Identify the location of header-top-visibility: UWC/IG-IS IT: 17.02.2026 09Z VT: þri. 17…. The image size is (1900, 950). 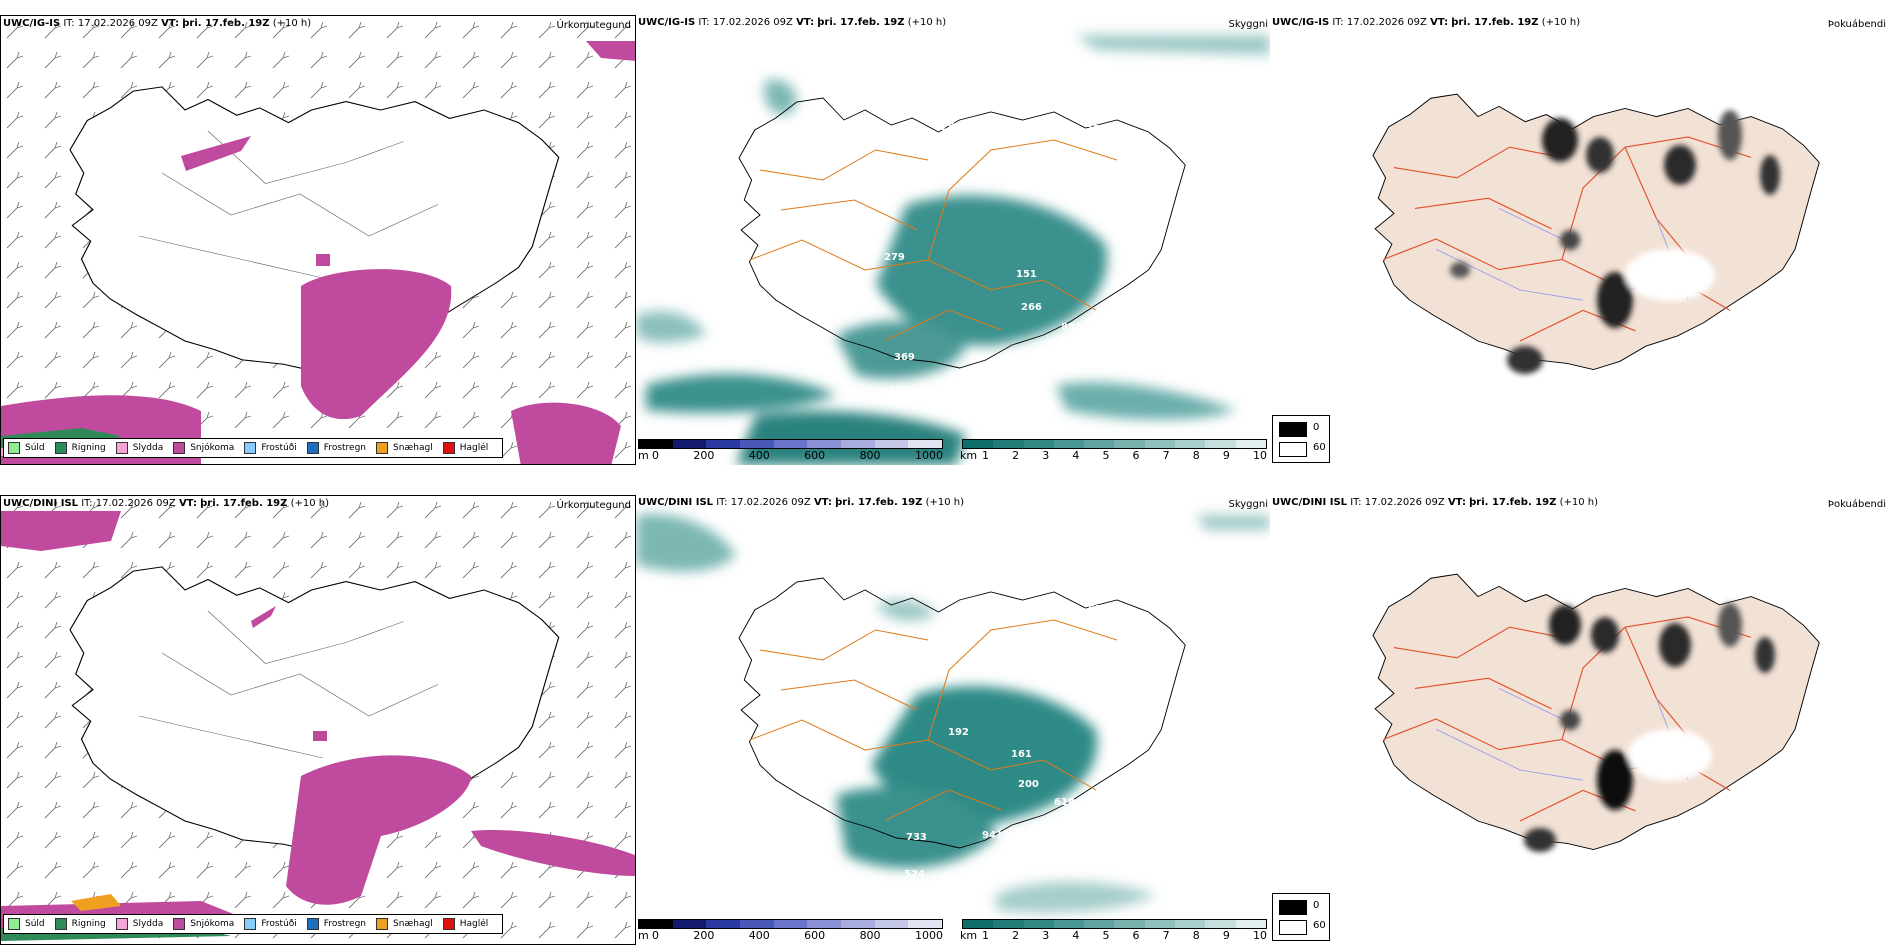
(792, 22).